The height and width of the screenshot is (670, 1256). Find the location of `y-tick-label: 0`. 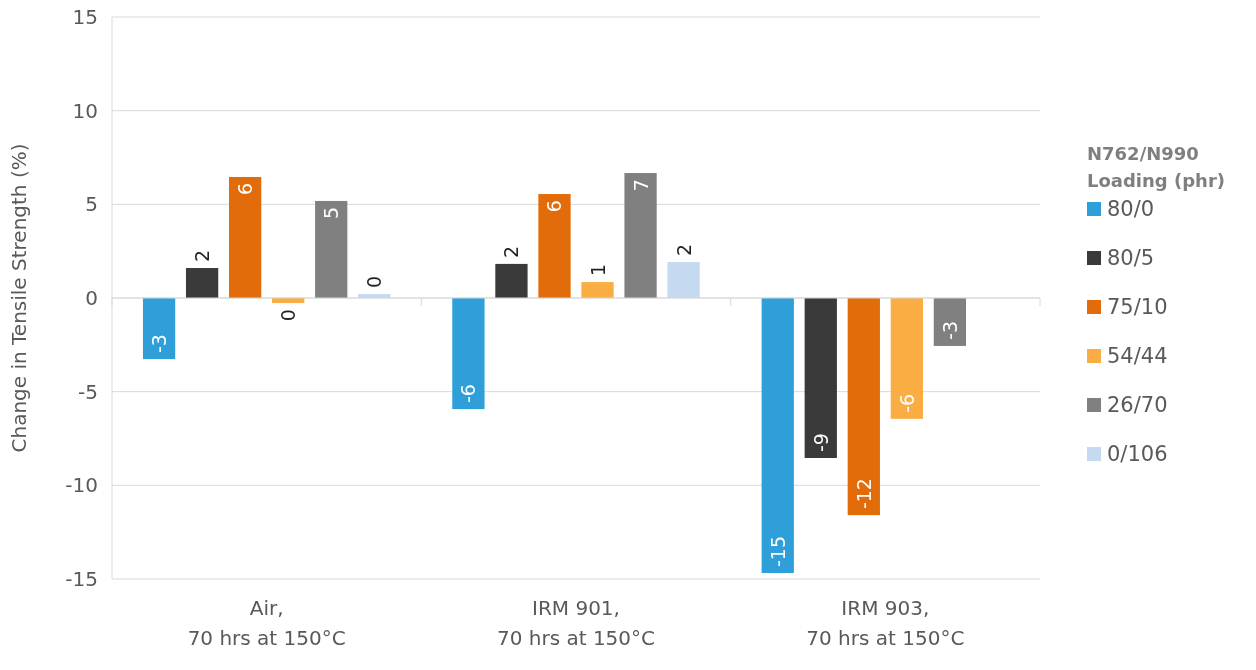

y-tick-label: 0 is located at coordinates (91, 298).